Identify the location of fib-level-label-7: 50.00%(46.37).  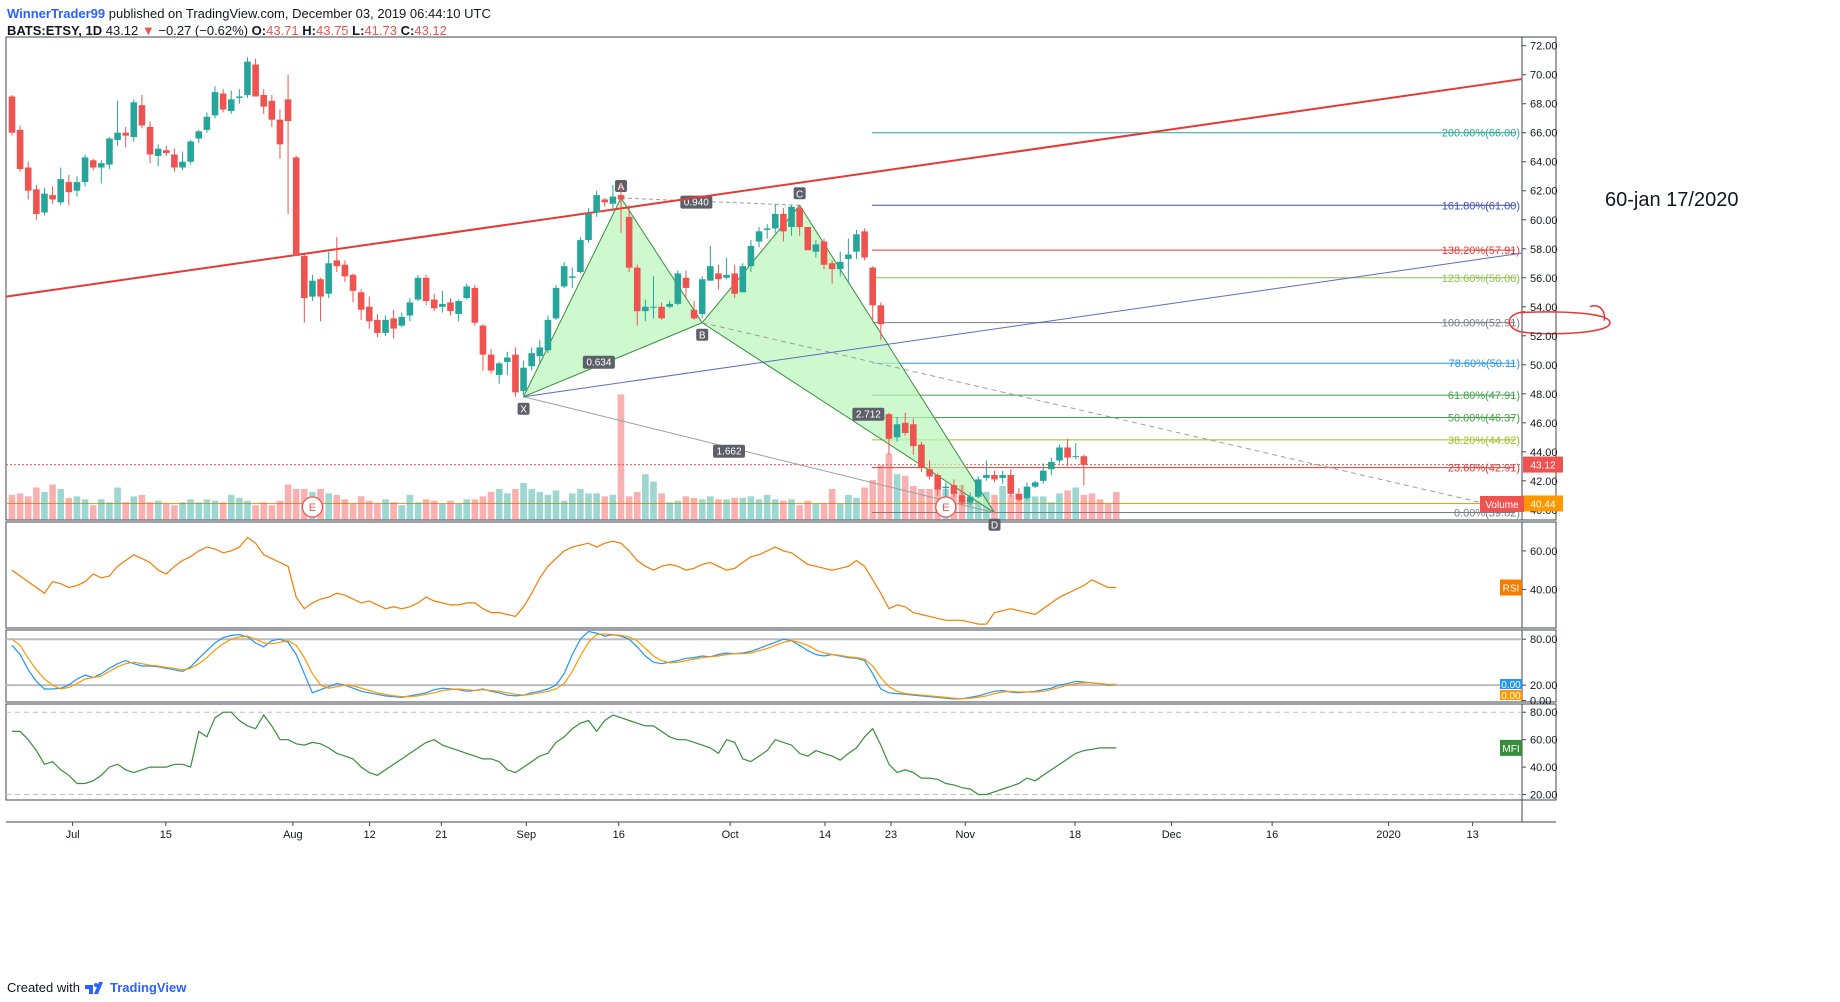
(1484, 418).